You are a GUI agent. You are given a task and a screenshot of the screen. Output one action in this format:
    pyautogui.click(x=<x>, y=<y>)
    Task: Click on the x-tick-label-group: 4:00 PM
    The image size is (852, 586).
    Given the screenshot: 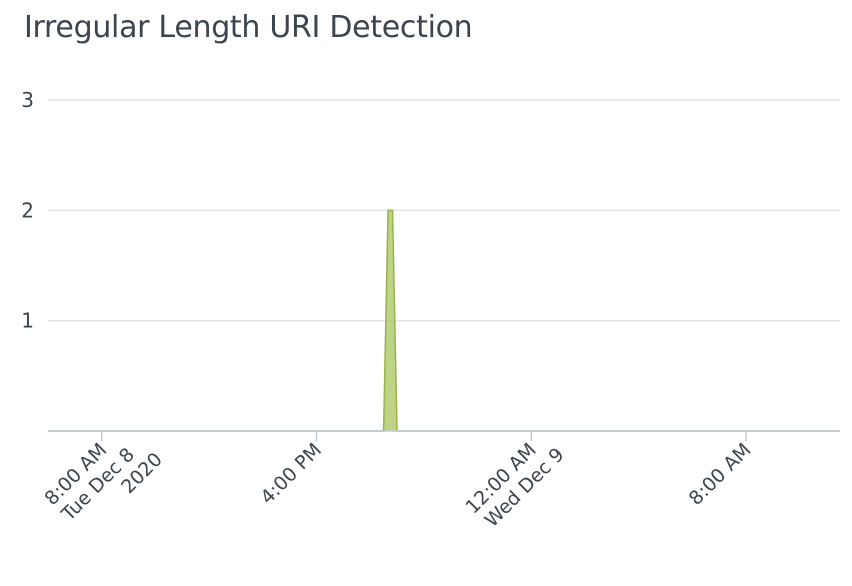 What is the action you would take?
    pyautogui.click(x=291, y=474)
    